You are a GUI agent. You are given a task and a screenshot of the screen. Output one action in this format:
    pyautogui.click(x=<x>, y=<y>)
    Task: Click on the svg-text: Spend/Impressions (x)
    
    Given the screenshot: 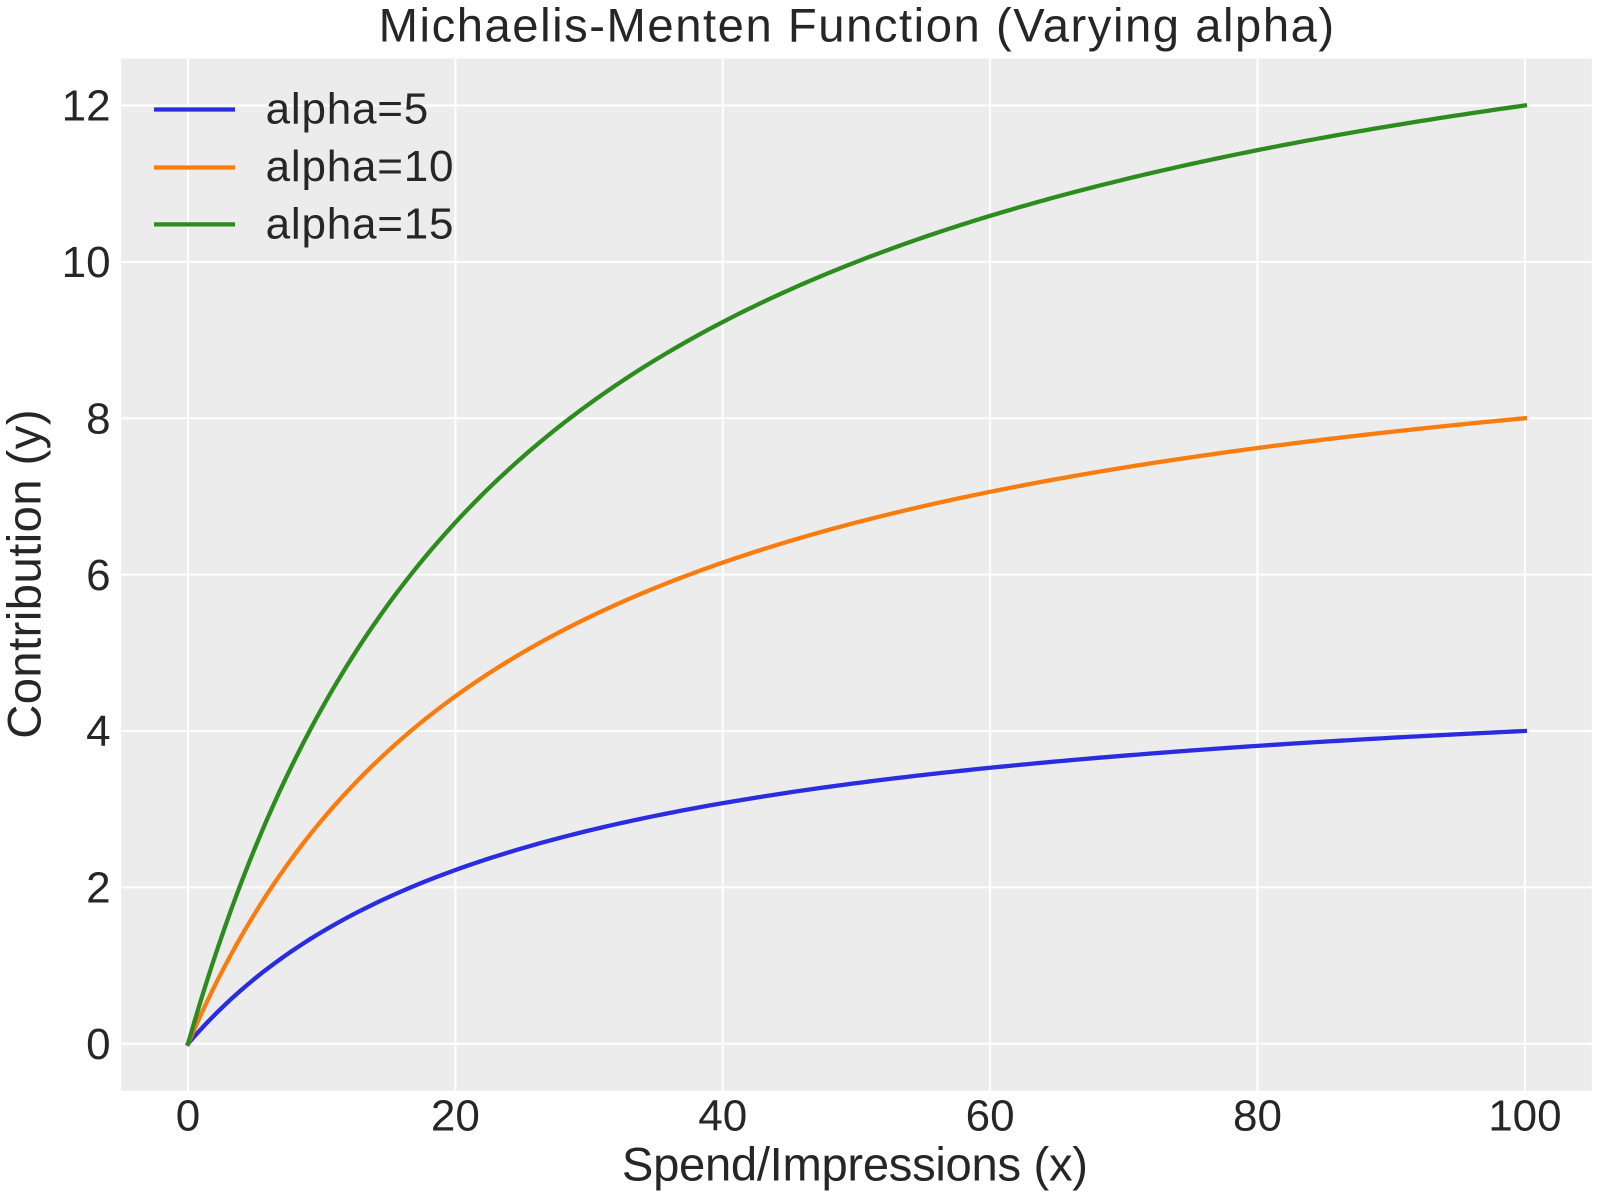 What is the action you would take?
    pyautogui.click(x=855, y=1164)
    